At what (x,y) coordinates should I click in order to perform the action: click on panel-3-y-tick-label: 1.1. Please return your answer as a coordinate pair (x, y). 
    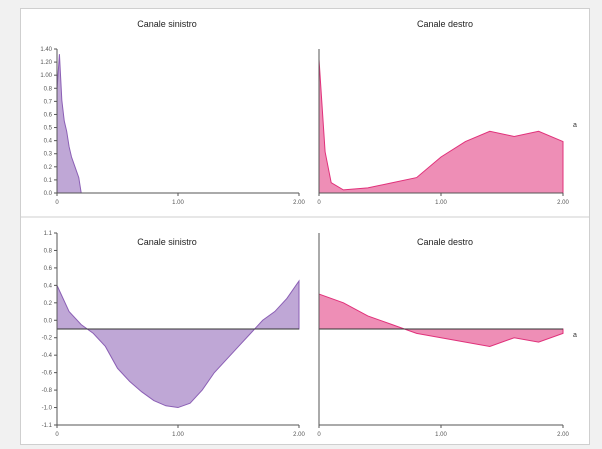
    Looking at the image, I should click on (48, 234).